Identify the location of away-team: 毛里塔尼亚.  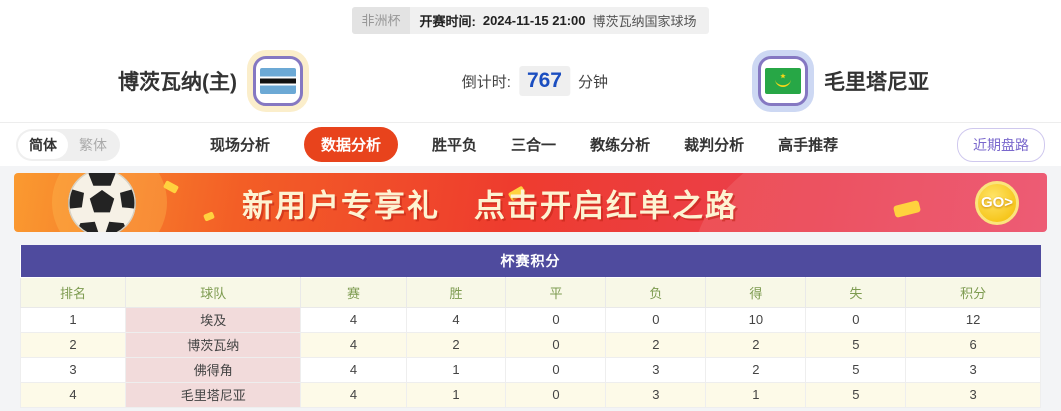
(843, 81).